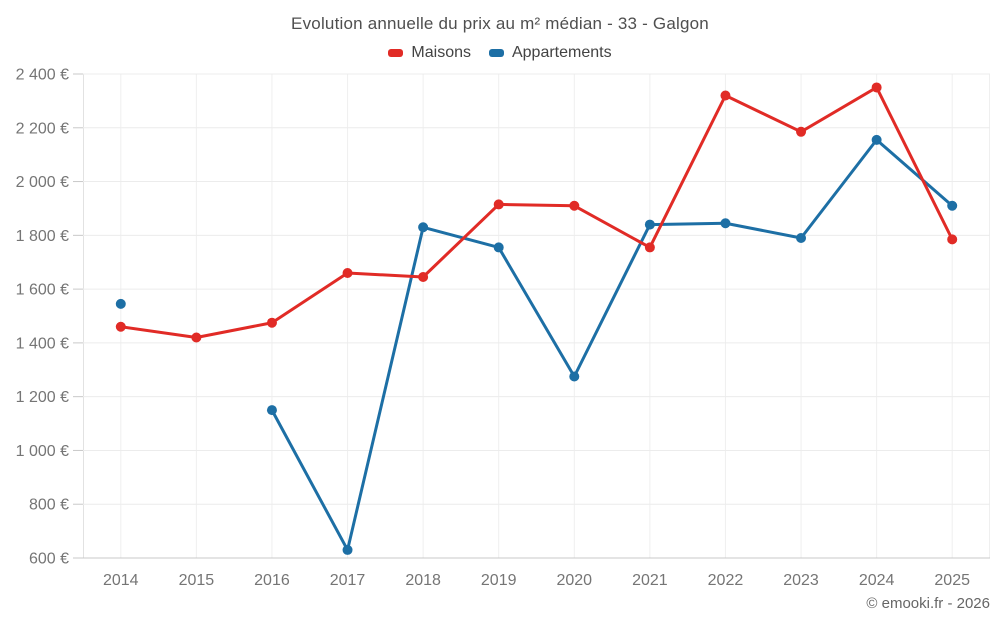 This screenshot has width=1000, height=625. What do you see at coordinates (498, 204) in the screenshot?
I see `data-point-maisons-2019` at bounding box center [498, 204].